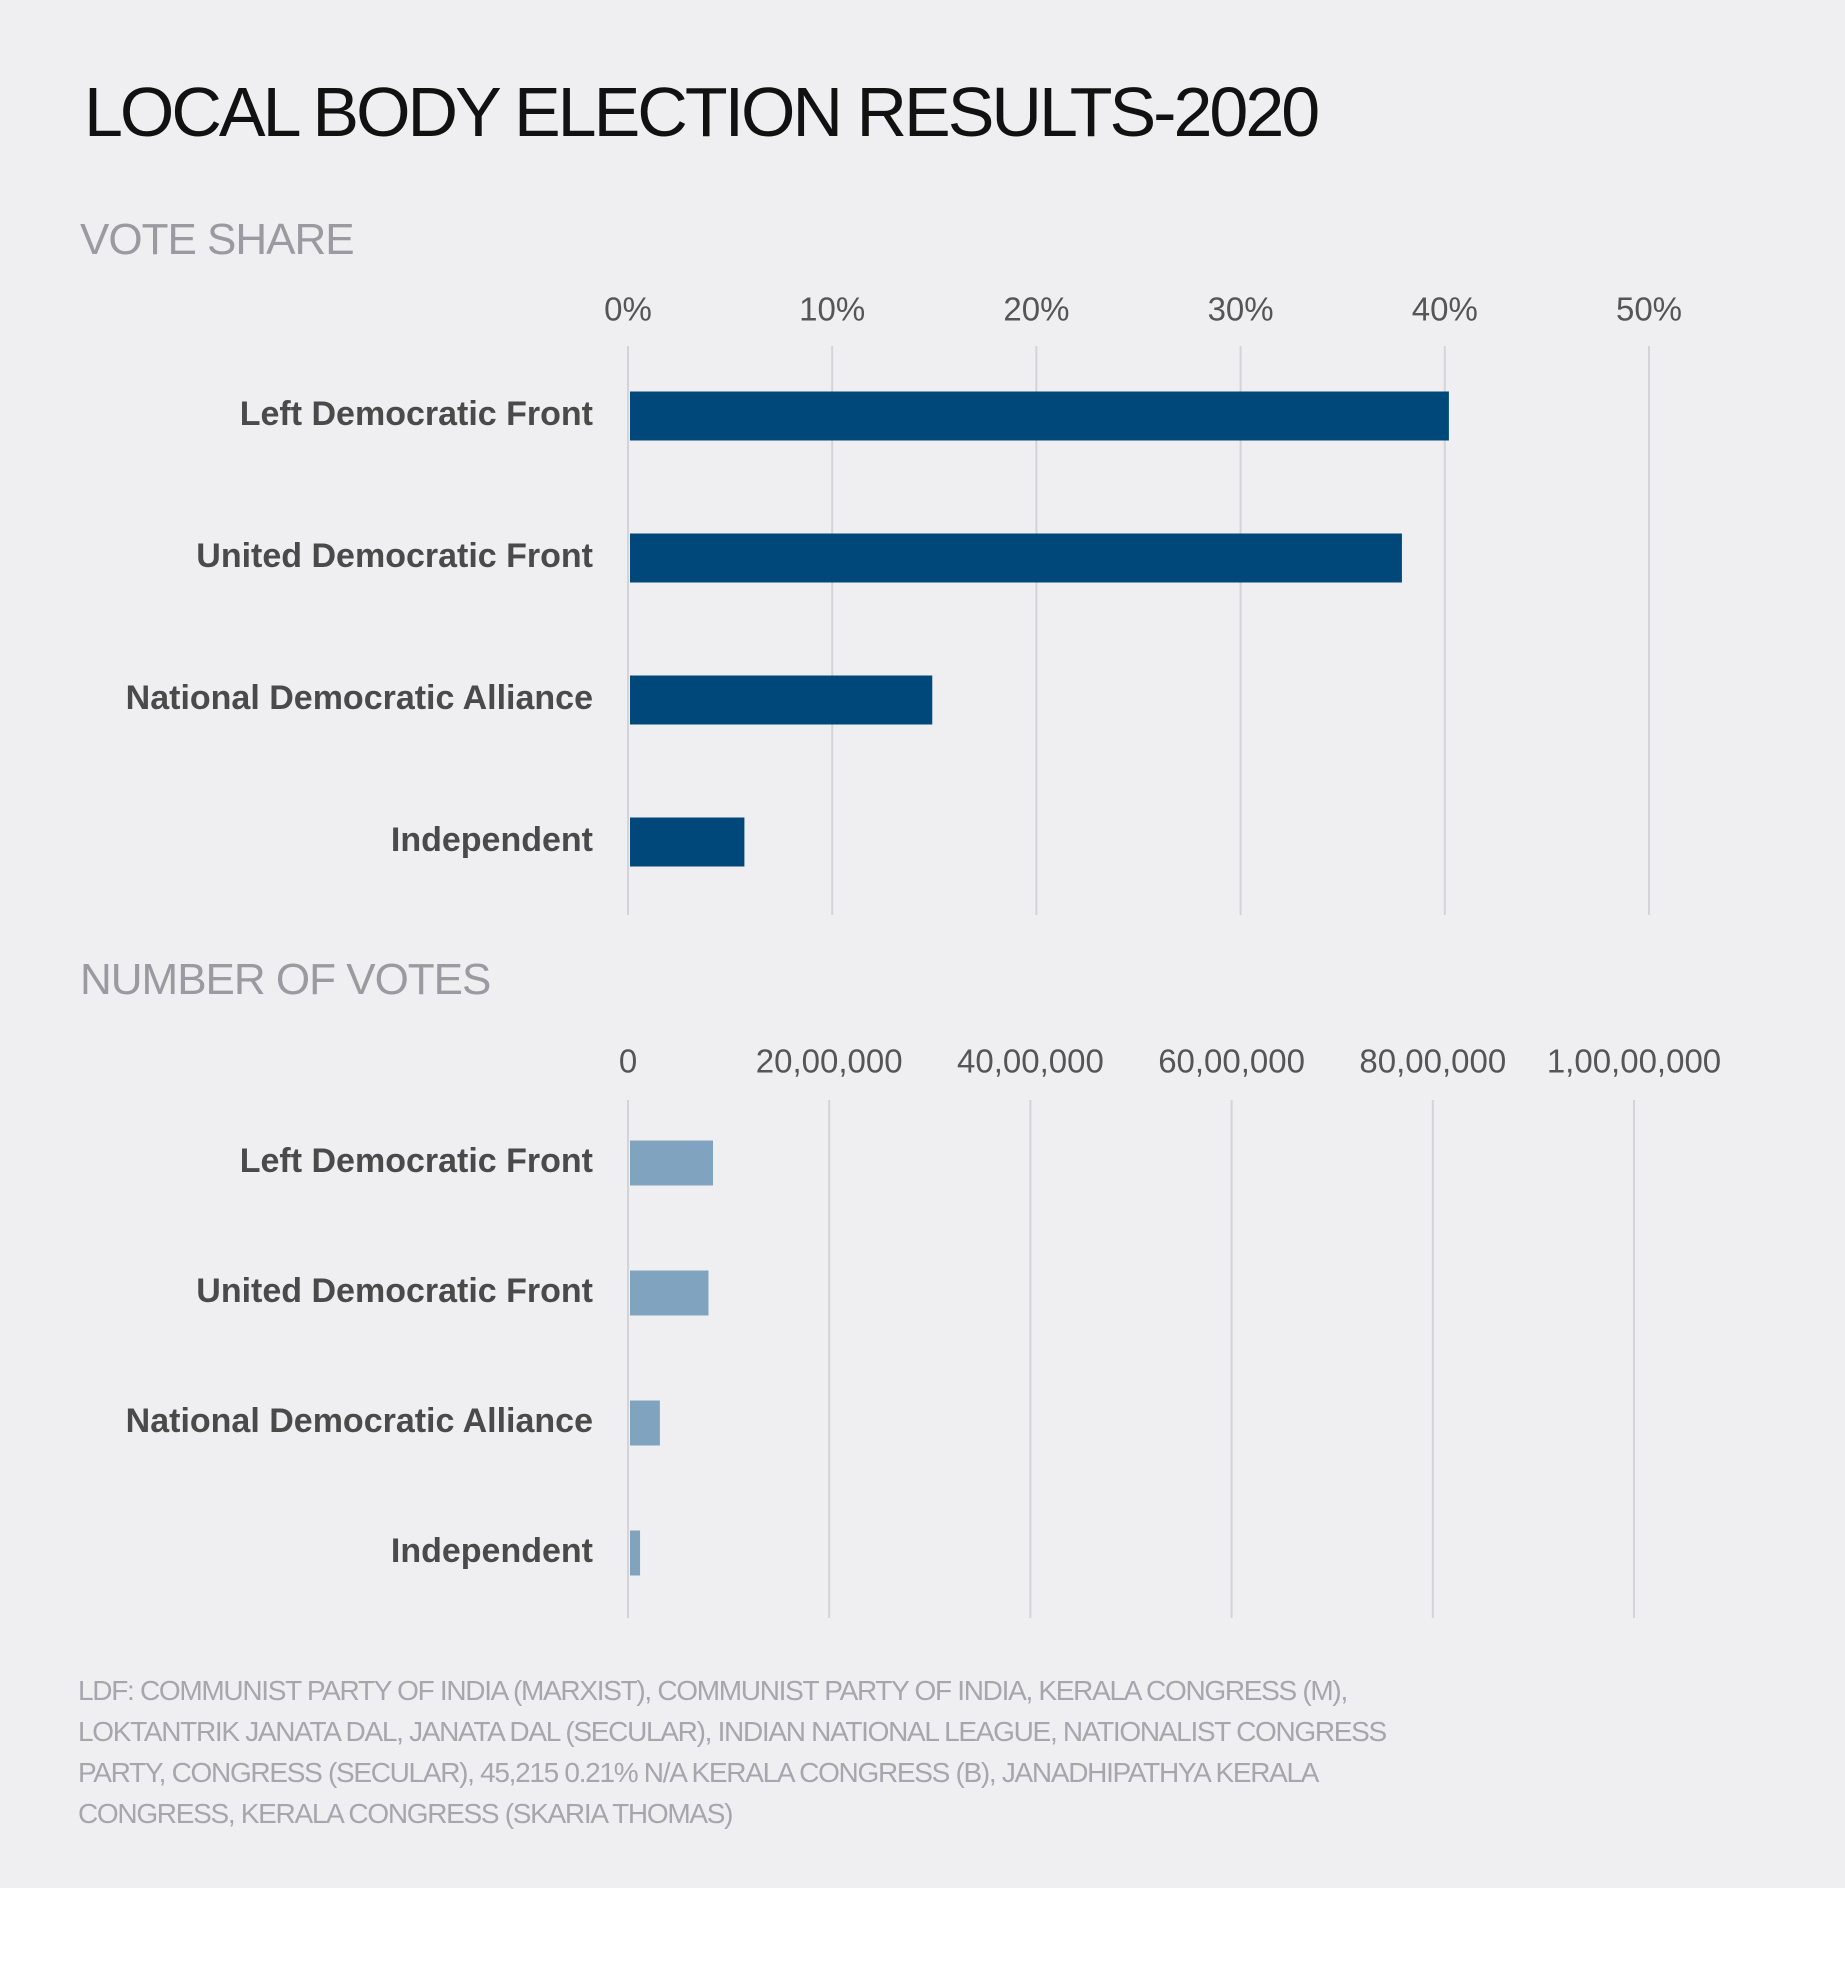 This screenshot has width=1845, height=1969. I want to click on votes-tick-label: 40,00,000, so click(1030, 1061).